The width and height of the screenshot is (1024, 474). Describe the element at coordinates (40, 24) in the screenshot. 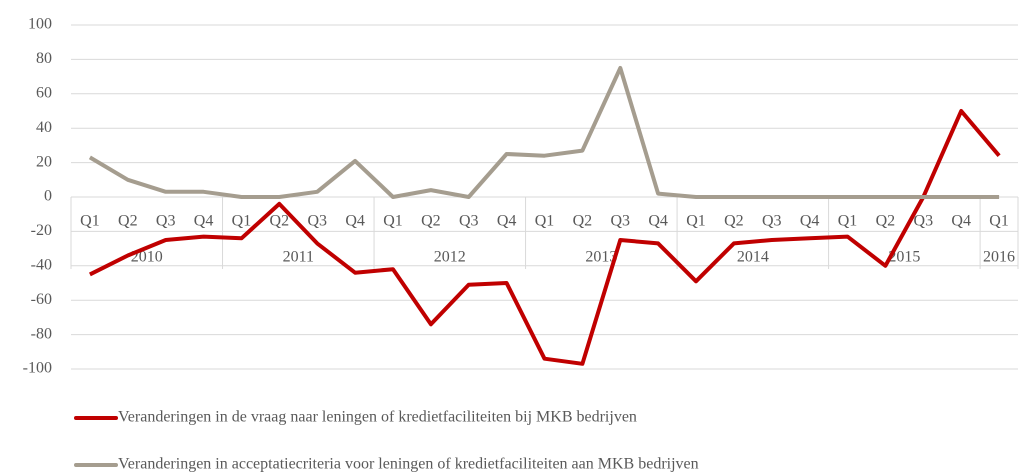

I see `y-tick-label: 100` at that location.